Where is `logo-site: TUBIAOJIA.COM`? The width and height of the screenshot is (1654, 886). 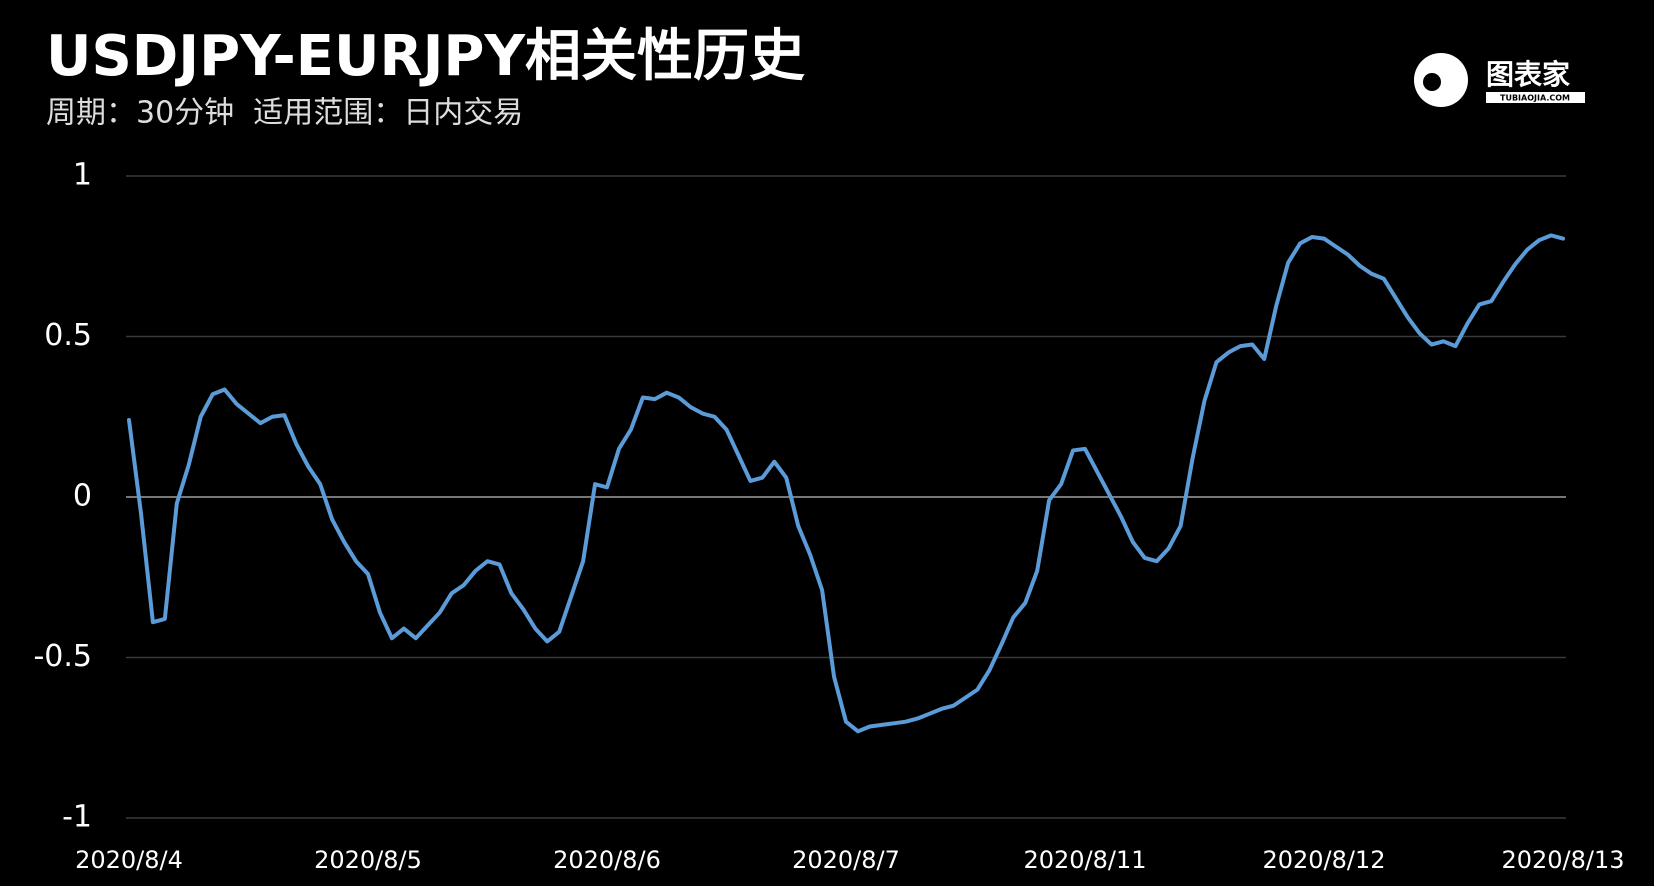
logo-site: TUBIAOJIA.COM is located at coordinates (1535, 98).